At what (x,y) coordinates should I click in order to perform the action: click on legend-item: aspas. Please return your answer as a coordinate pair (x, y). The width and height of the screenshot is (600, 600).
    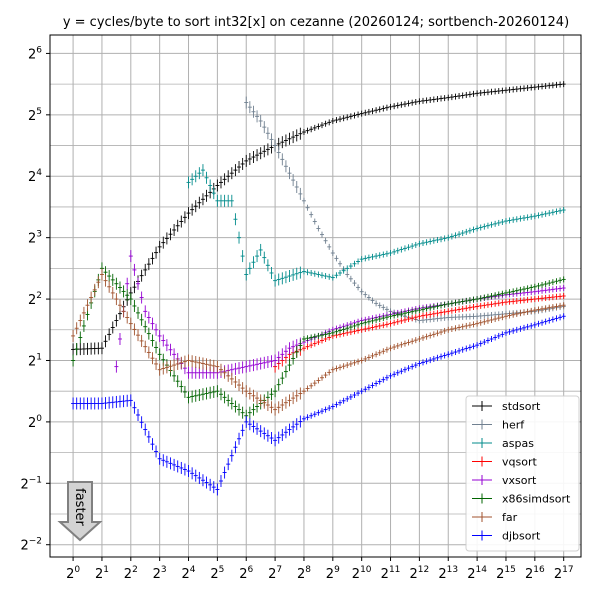
    Looking at the image, I should click on (503, 443).